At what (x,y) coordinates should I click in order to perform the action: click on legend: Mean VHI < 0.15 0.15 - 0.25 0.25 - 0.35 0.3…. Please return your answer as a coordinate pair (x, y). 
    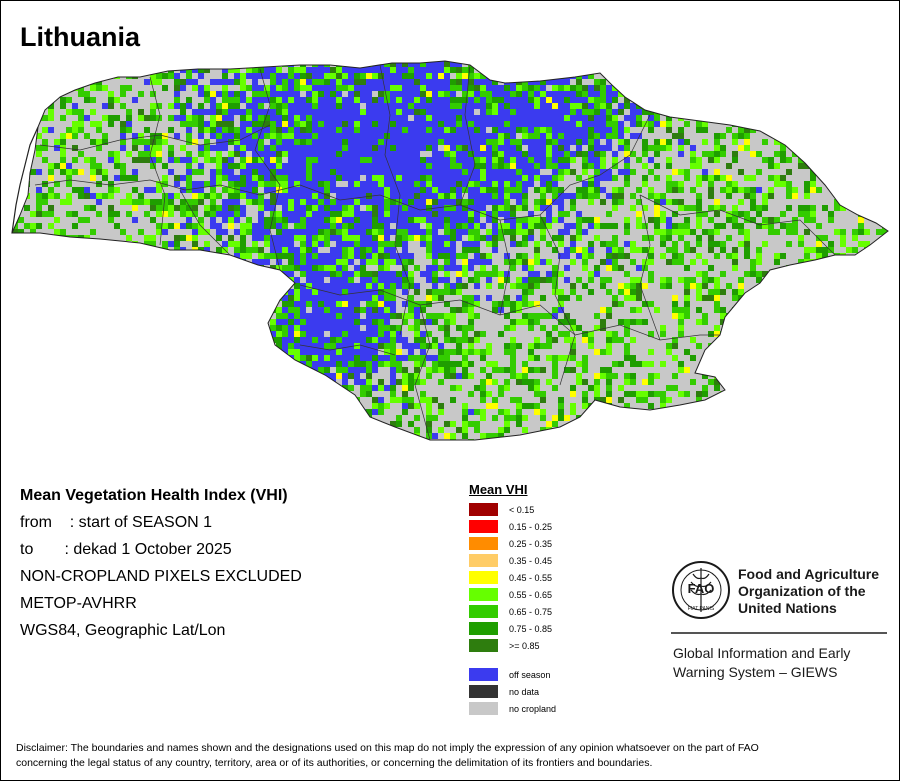
    Looking at the image, I should click on (512, 599).